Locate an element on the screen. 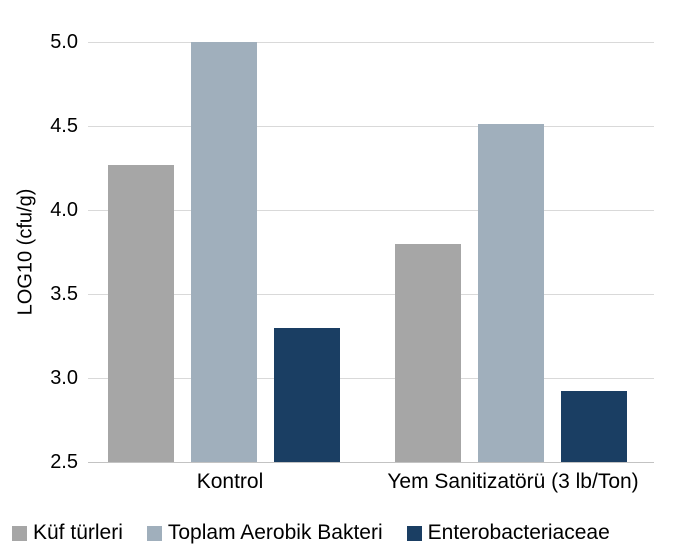 Image resolution: width=696 pixels, height=555 pixels. x-category-label-kontrol: Kontrol is located at coordinates (230, 481).